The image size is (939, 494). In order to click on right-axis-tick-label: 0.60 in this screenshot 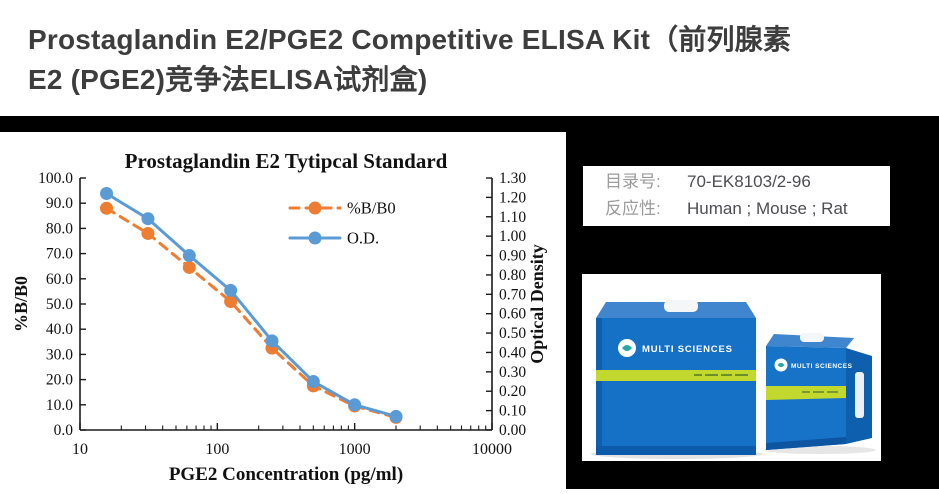, I will do `click(512, 314)`.